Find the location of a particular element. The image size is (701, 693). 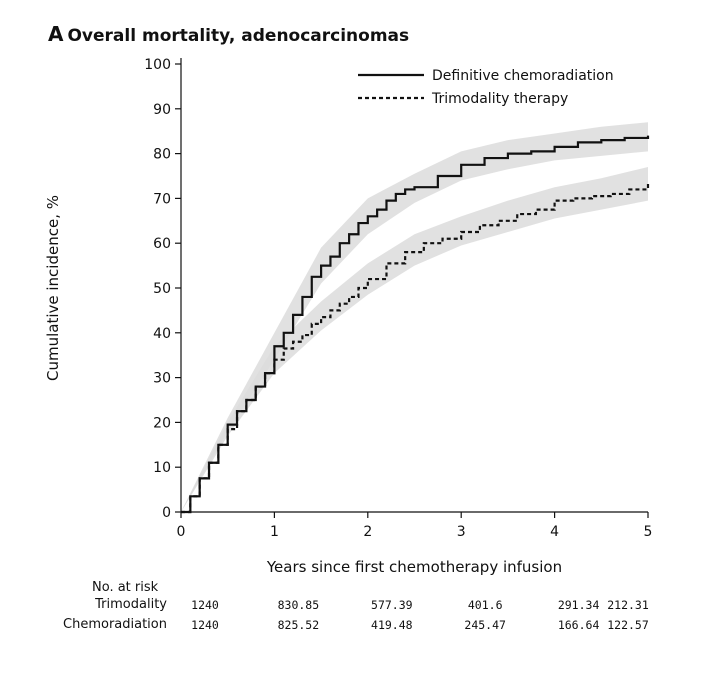

y-axis-label: Cumulative incidence, % is located at coordinates (53, 288).